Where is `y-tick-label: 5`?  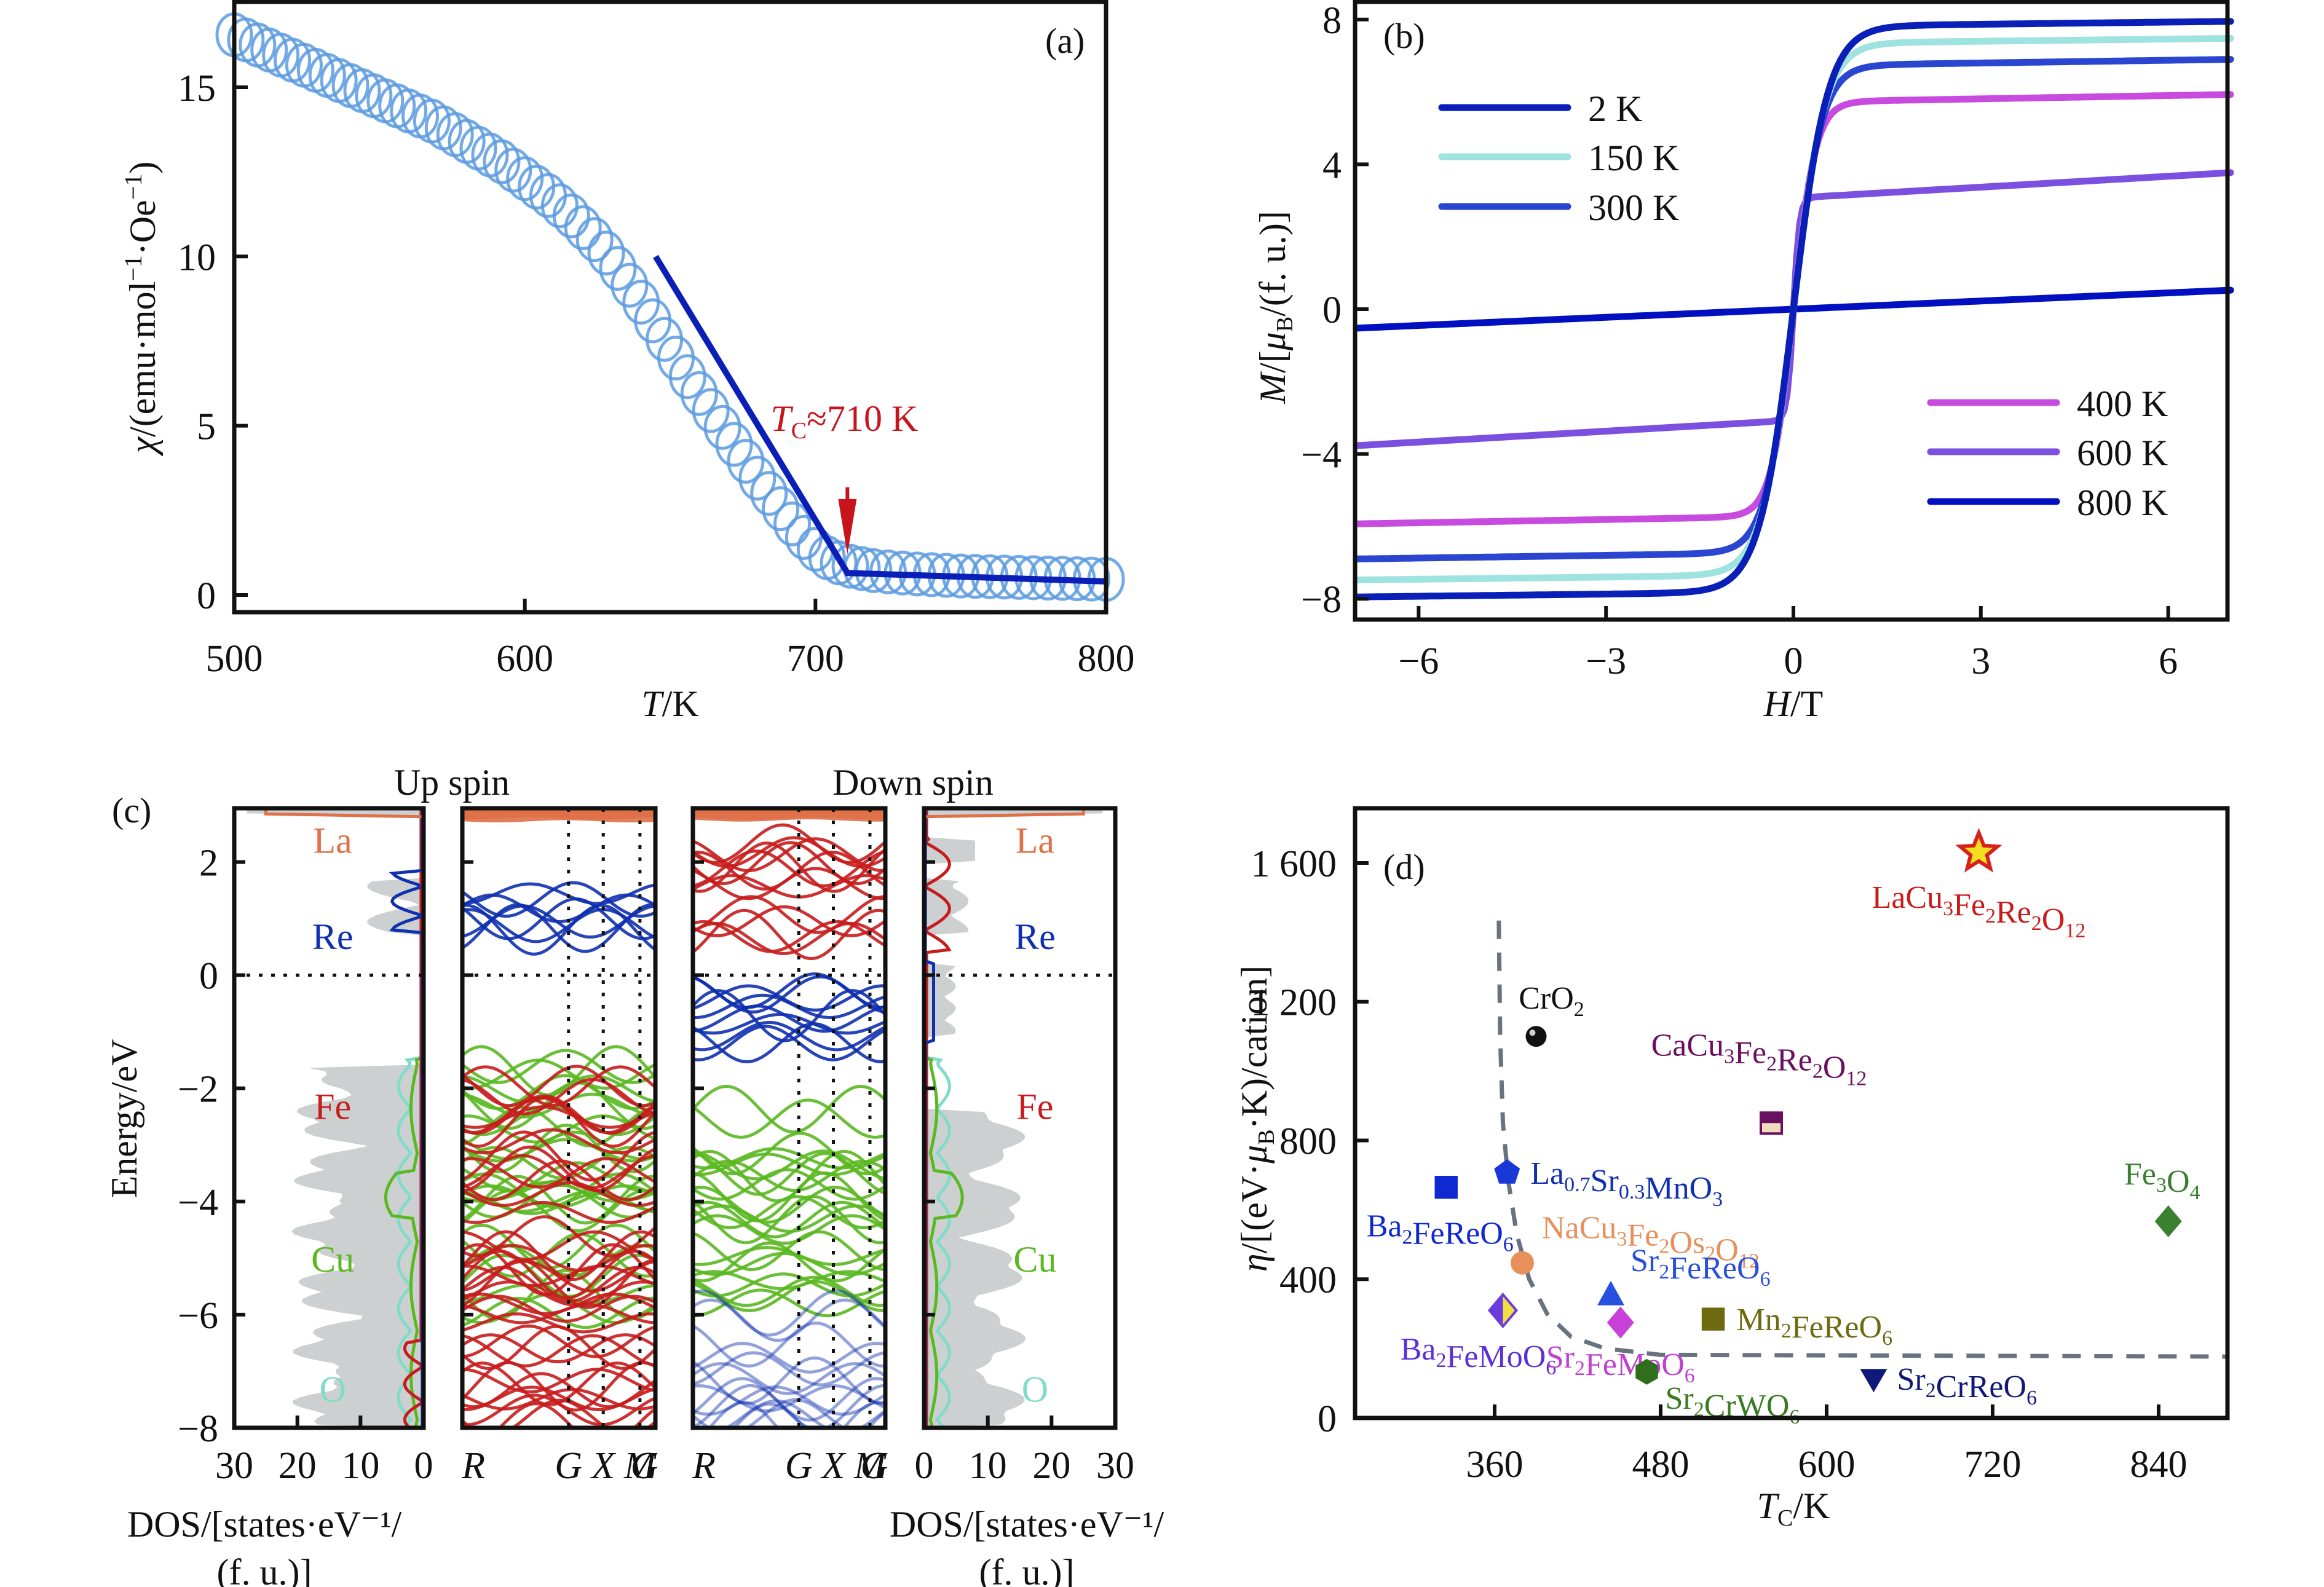 y-tick-label: 5 is located at coordinates (206, 427).